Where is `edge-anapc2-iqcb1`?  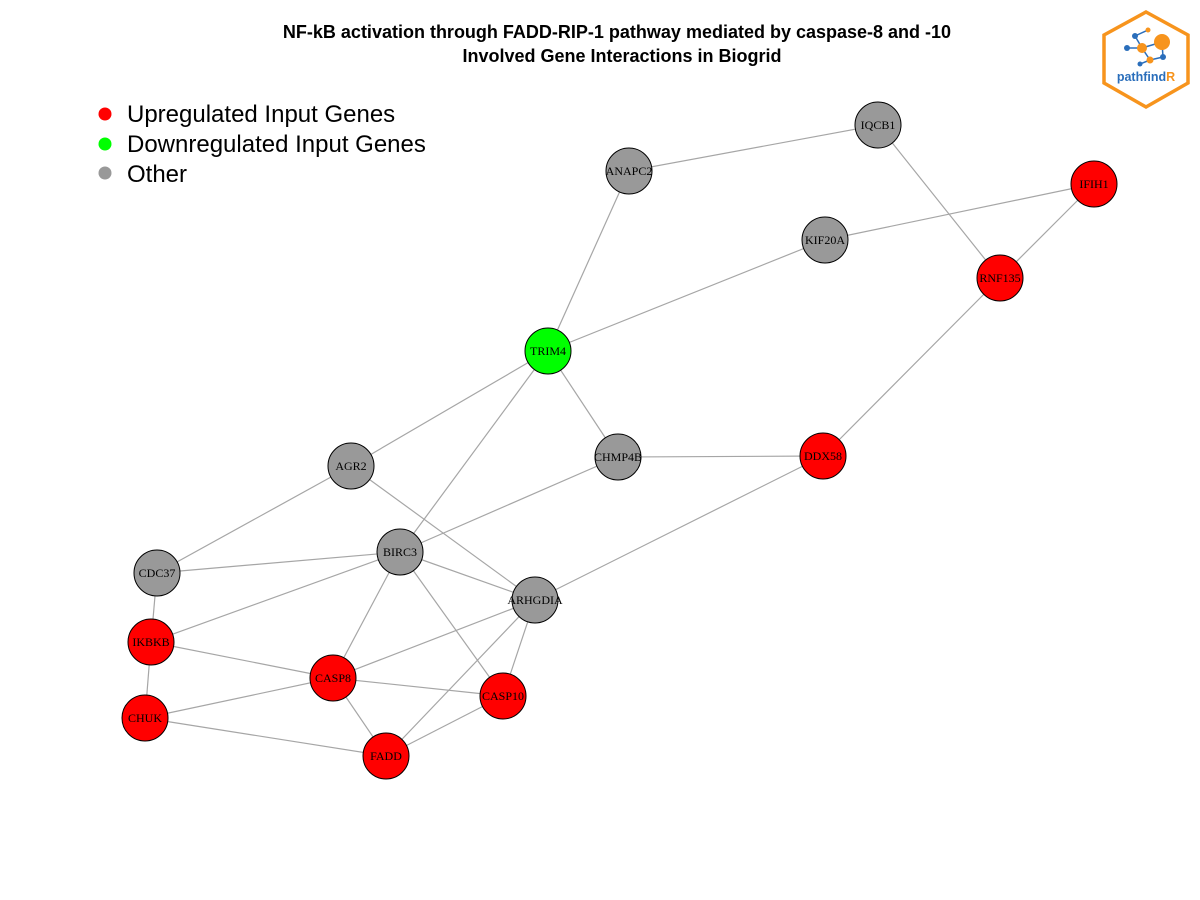
edge-anapc2-iqcb1 is located at coordinates (753, 148).